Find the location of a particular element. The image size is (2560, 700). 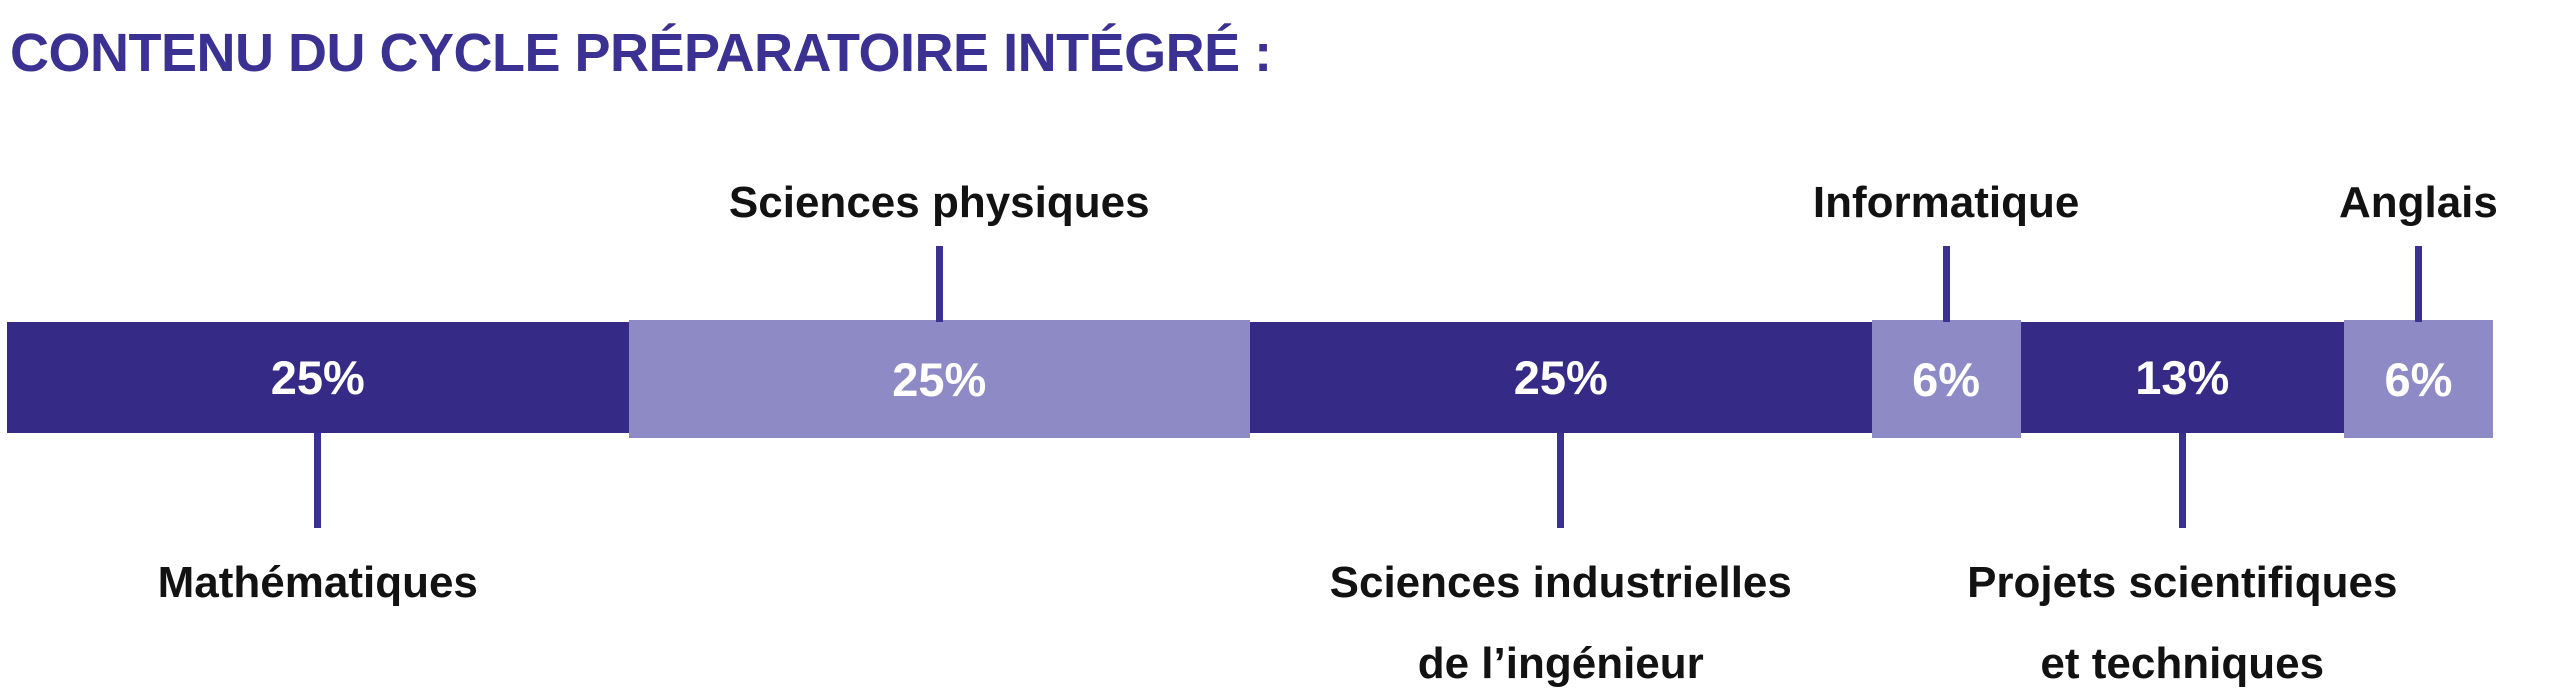

connector-anglais is located at coordinates (2418, 284).